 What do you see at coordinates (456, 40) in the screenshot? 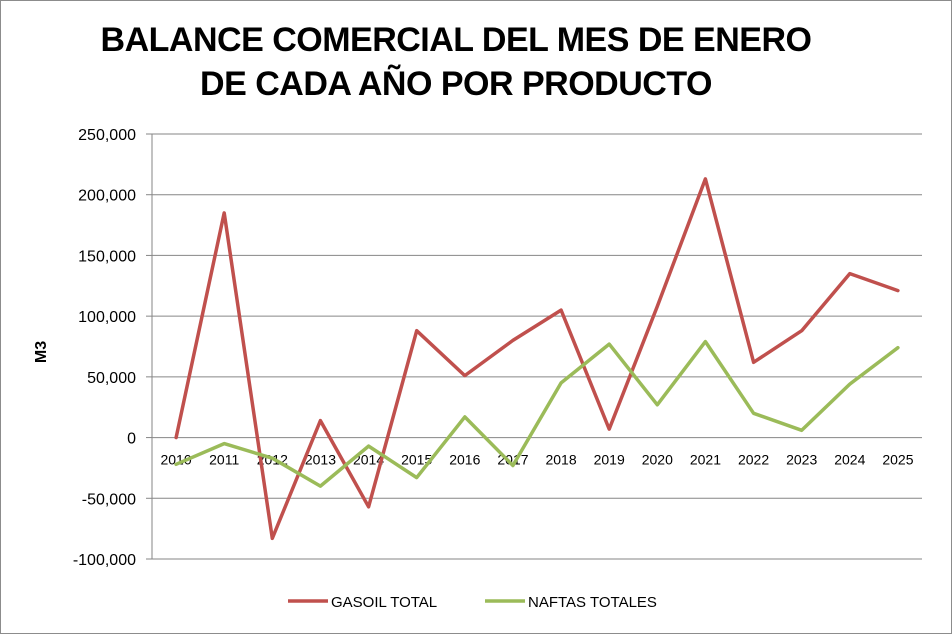
I see `chart-title-line-1: BALANCE COMERCIAL DEL MES DE ENERO` at bounding box center [456, 40].